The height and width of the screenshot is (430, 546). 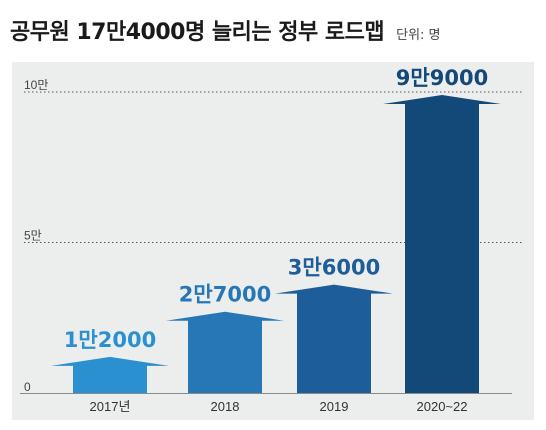 What do you see at coordinates (225, 295) in the screenshot?
I see `bar-value-label: 2만7000` at bounding box center [225, 295].